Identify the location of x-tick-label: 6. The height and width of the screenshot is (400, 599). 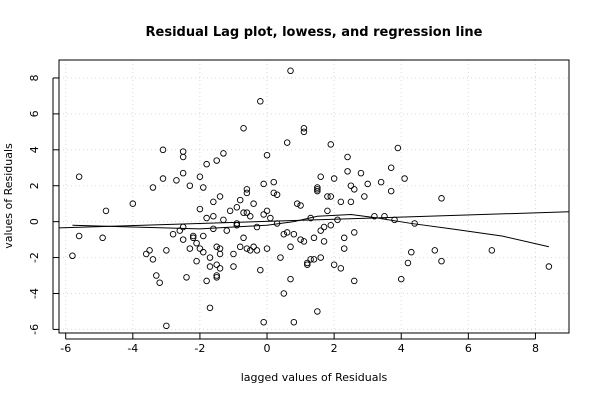
(468, 348).